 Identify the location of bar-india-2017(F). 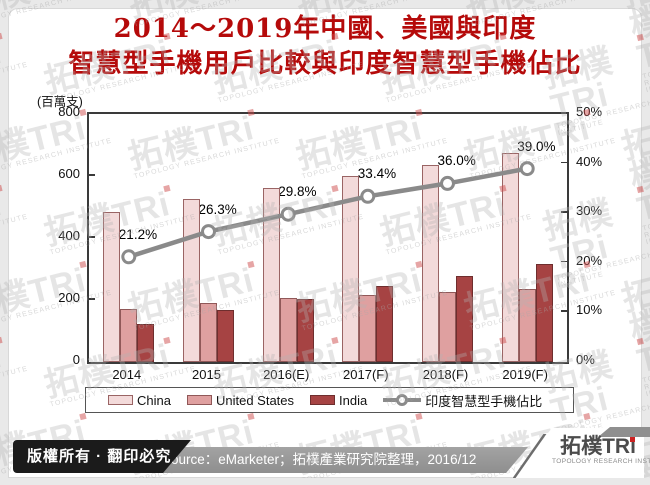
(385, 324).